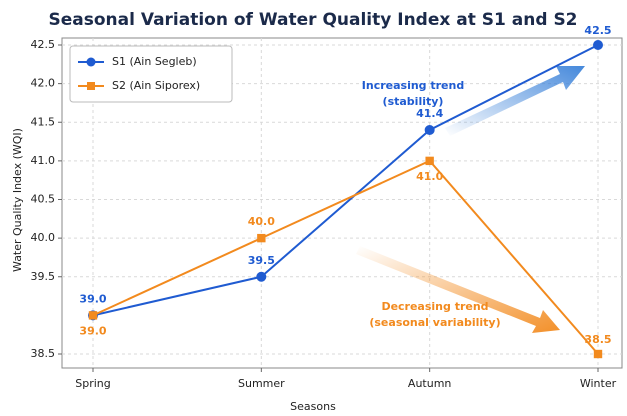  Describe the element at coordinates (597, 339) in the screenshot. I see `data-label: 38.5` at that location.